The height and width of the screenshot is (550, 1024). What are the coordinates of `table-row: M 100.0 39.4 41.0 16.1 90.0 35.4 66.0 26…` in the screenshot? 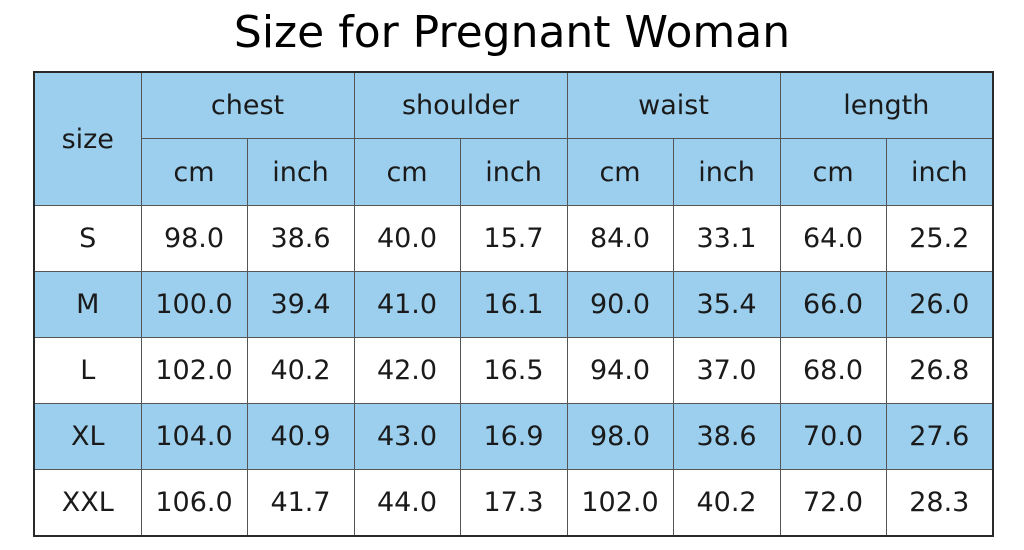 It's located at (513, 304).